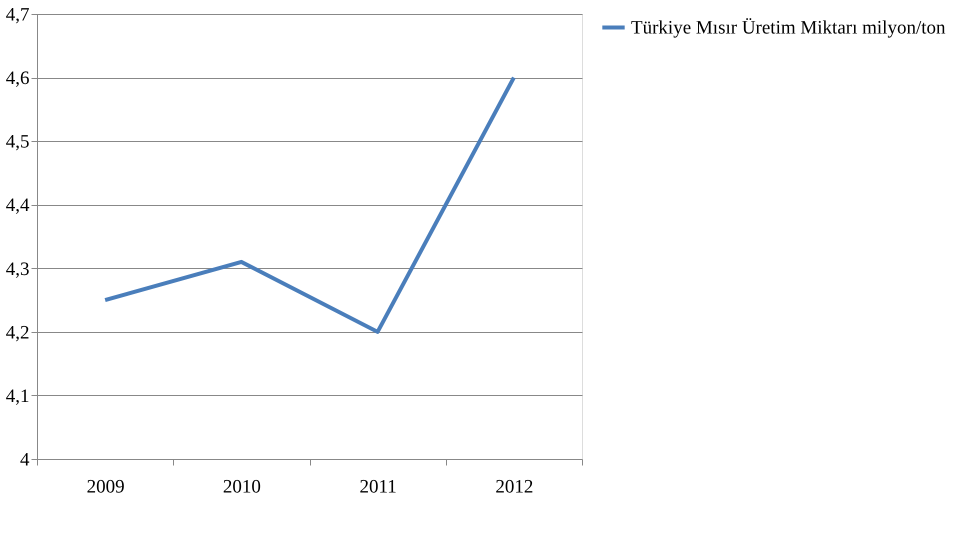 This screenshot has height=548, width=975. Describe the element at coordinates (18, 79) in the screenshot. I see `y-tick-label: 4,6` at that location.